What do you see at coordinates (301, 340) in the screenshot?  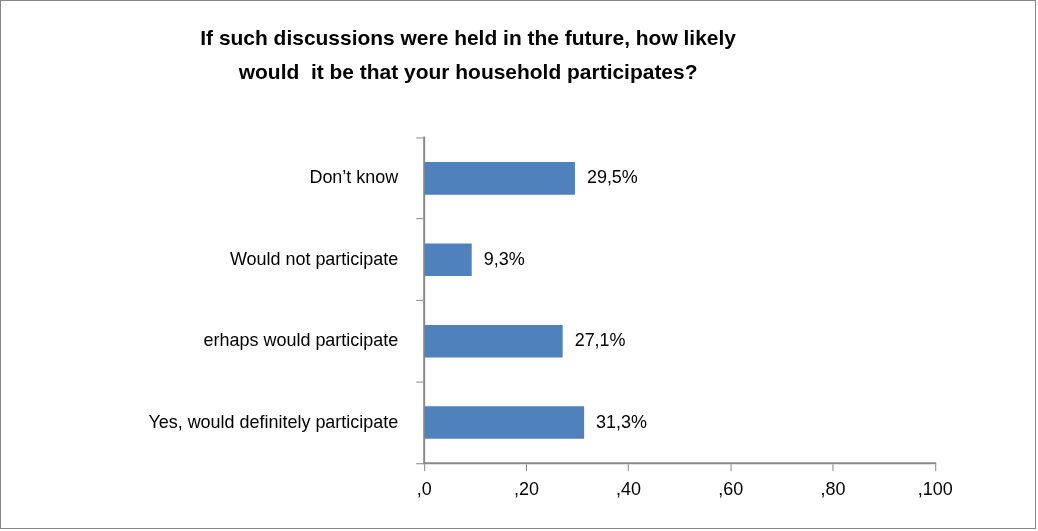 I see `y-tick-label: erhaps would participate` at bounding box center [301, 340].